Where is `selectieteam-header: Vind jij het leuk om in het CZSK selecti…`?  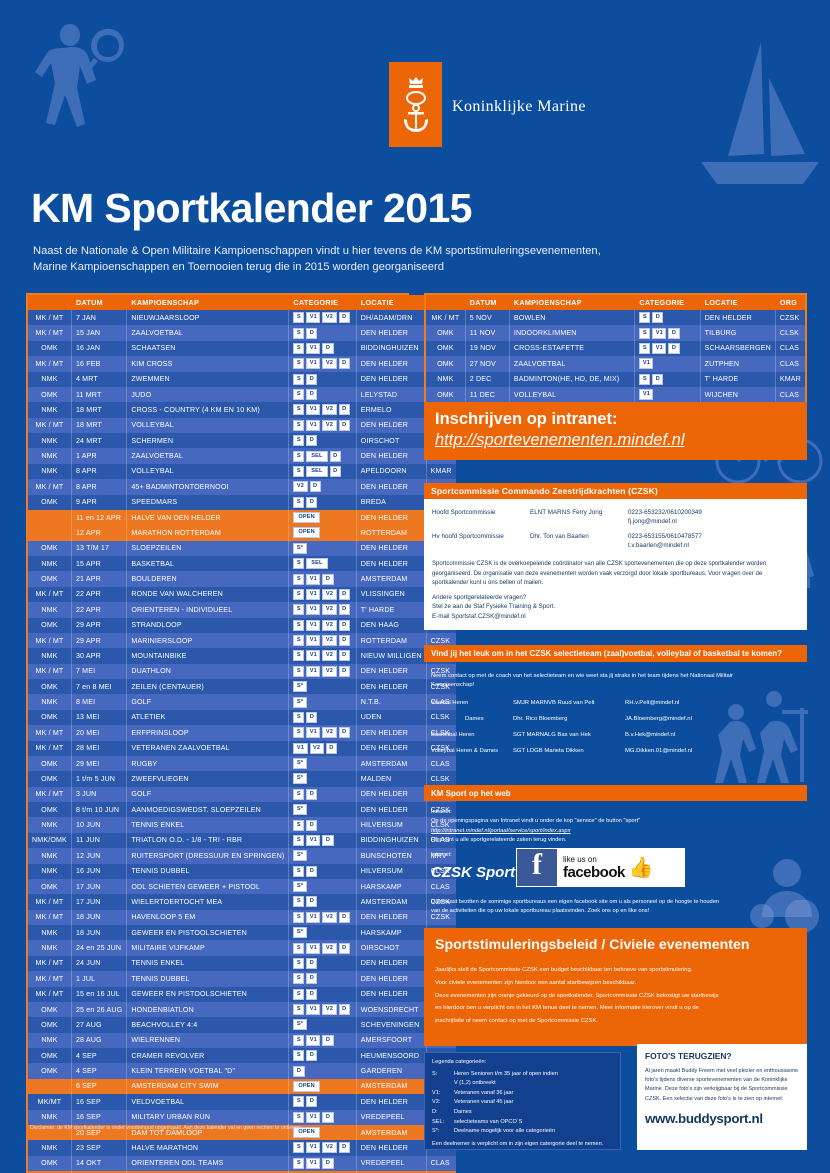
selectieteam-header: Vind jij het leuk om in het CZSK selecti… is located at coordinates (615, 653).